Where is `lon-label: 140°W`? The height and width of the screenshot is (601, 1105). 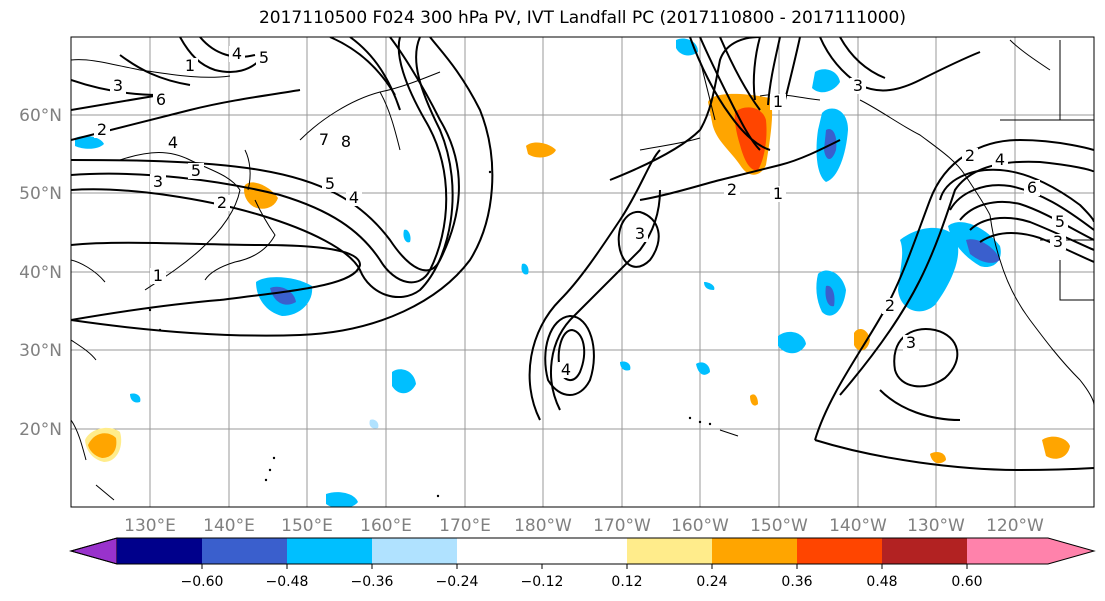
lon-label: 140°W is located at coordinates (858, 526).